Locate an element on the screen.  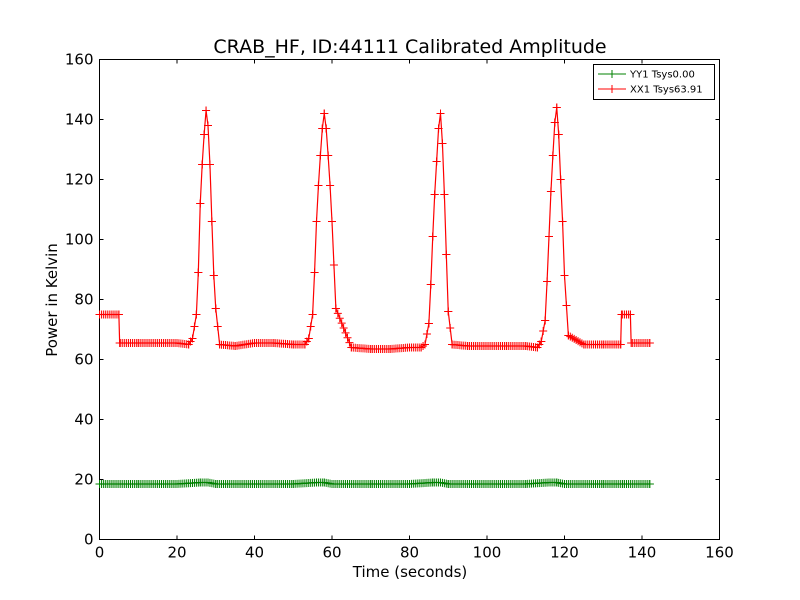
y-axis-label: Power in Kelvin is located at coordinates (52, 300).